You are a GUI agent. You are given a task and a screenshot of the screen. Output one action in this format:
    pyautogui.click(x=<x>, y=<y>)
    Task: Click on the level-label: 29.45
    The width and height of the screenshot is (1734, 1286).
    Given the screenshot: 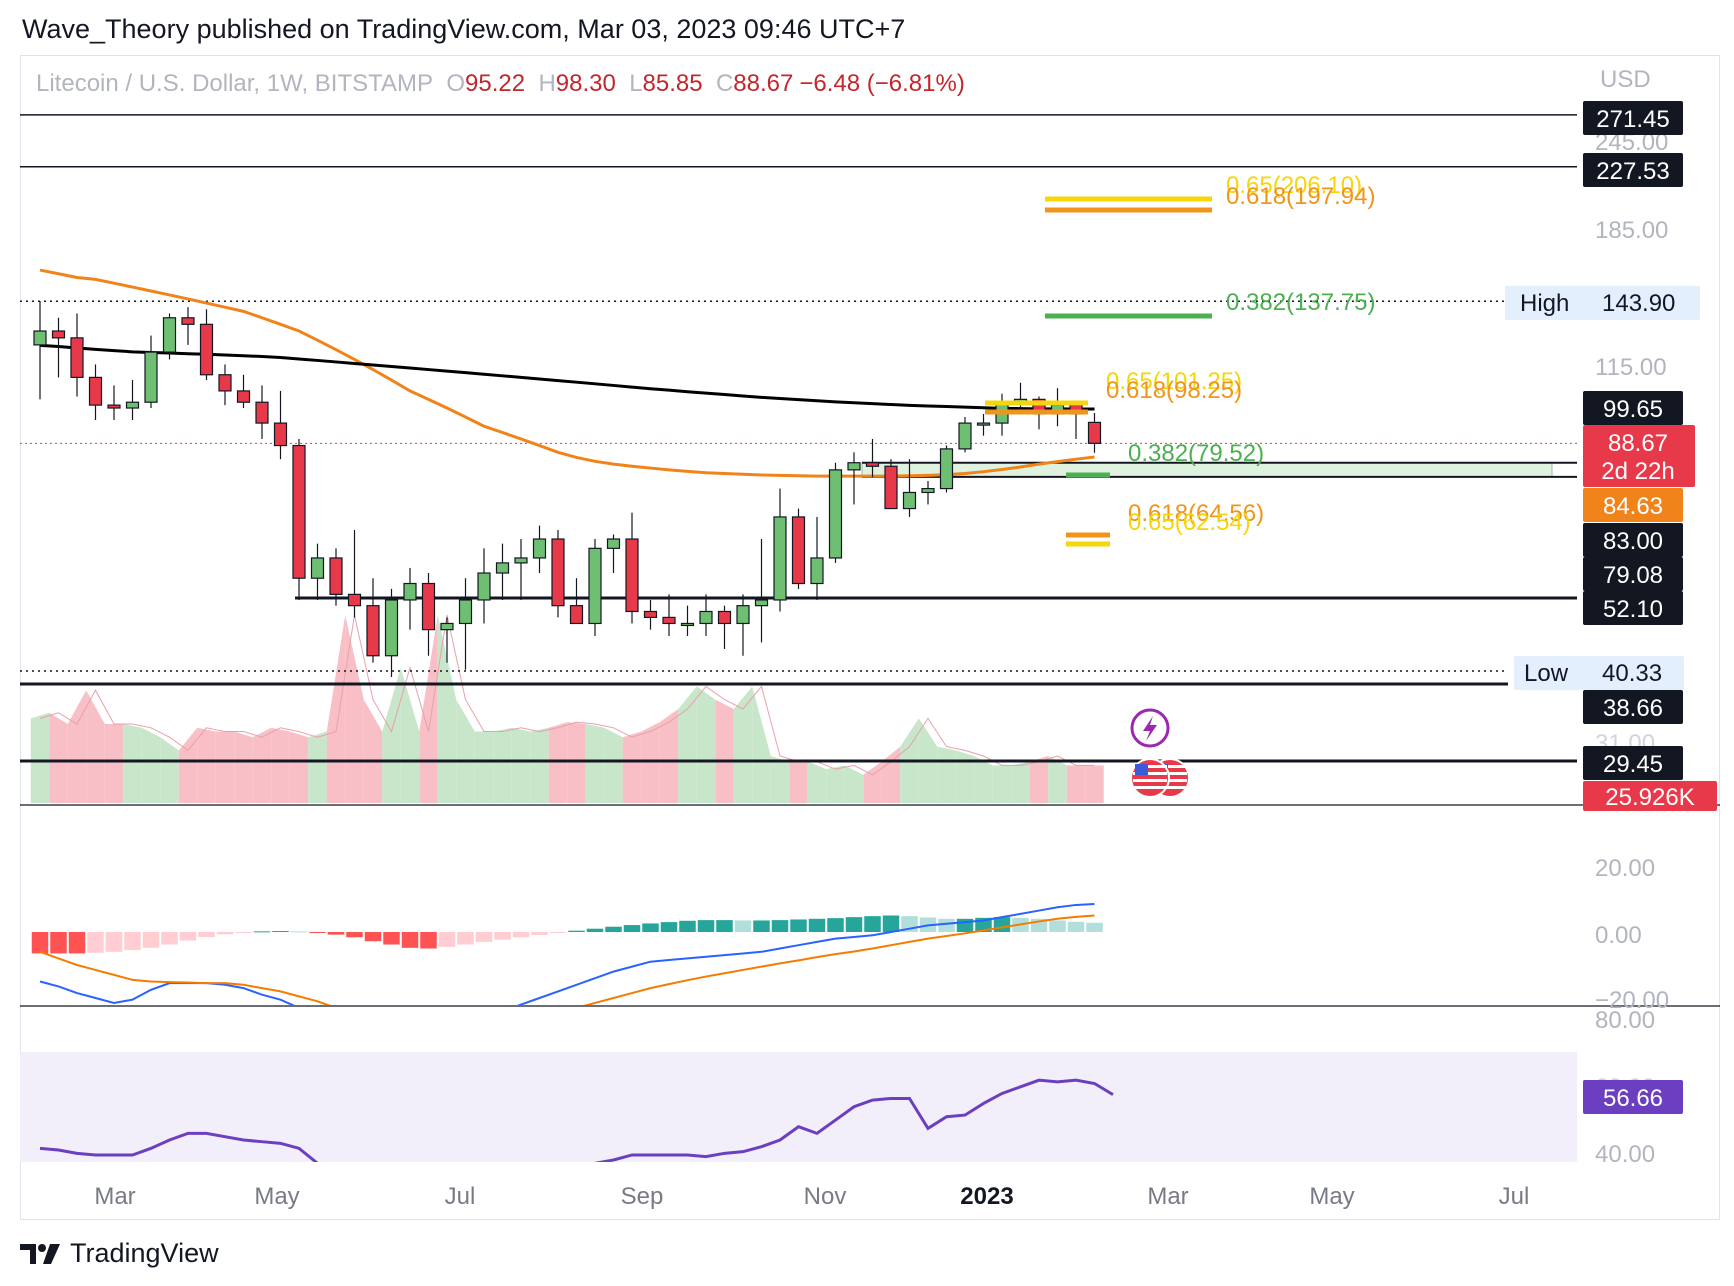 What is the action you would take?
    pyautogui.click(x=1633, y=764)
    